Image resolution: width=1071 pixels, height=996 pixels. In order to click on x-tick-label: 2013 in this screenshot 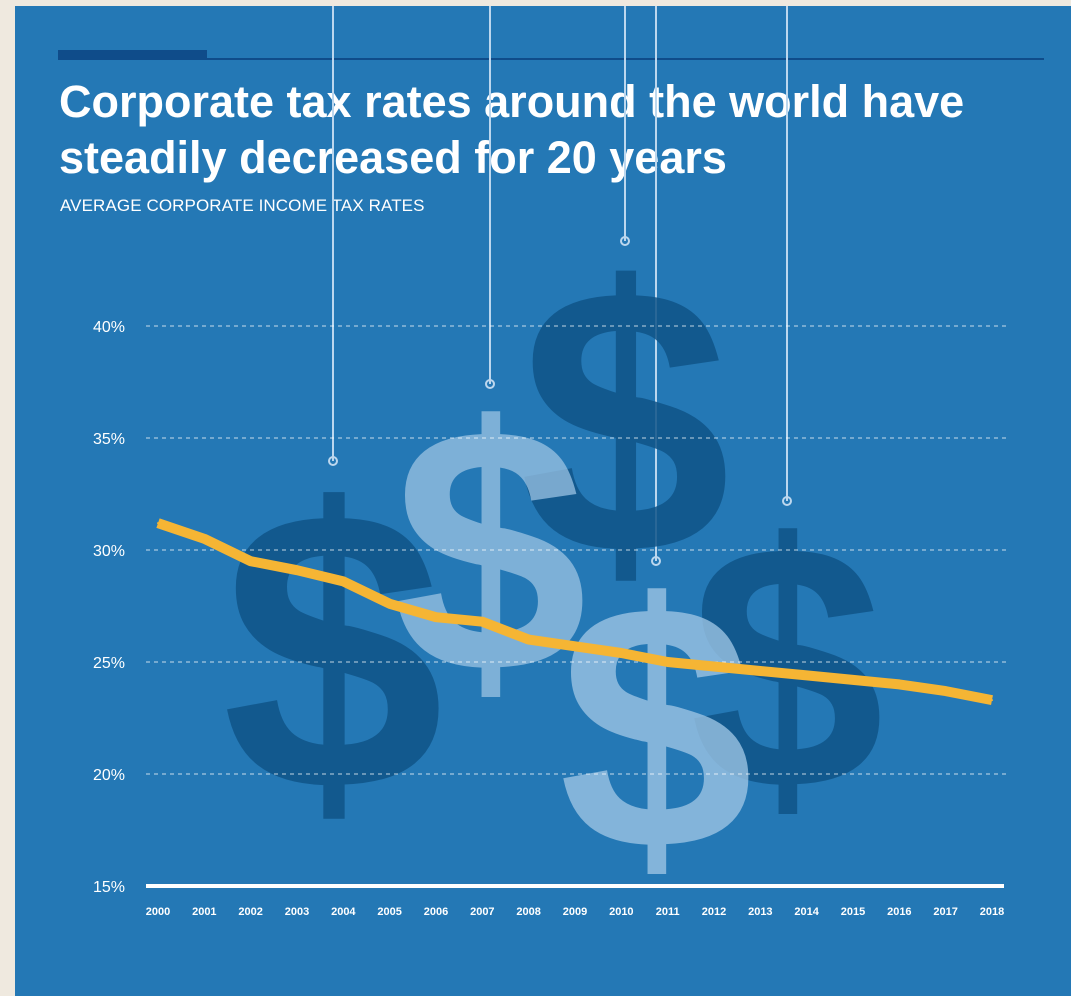, I will do `click(760, 912)`.